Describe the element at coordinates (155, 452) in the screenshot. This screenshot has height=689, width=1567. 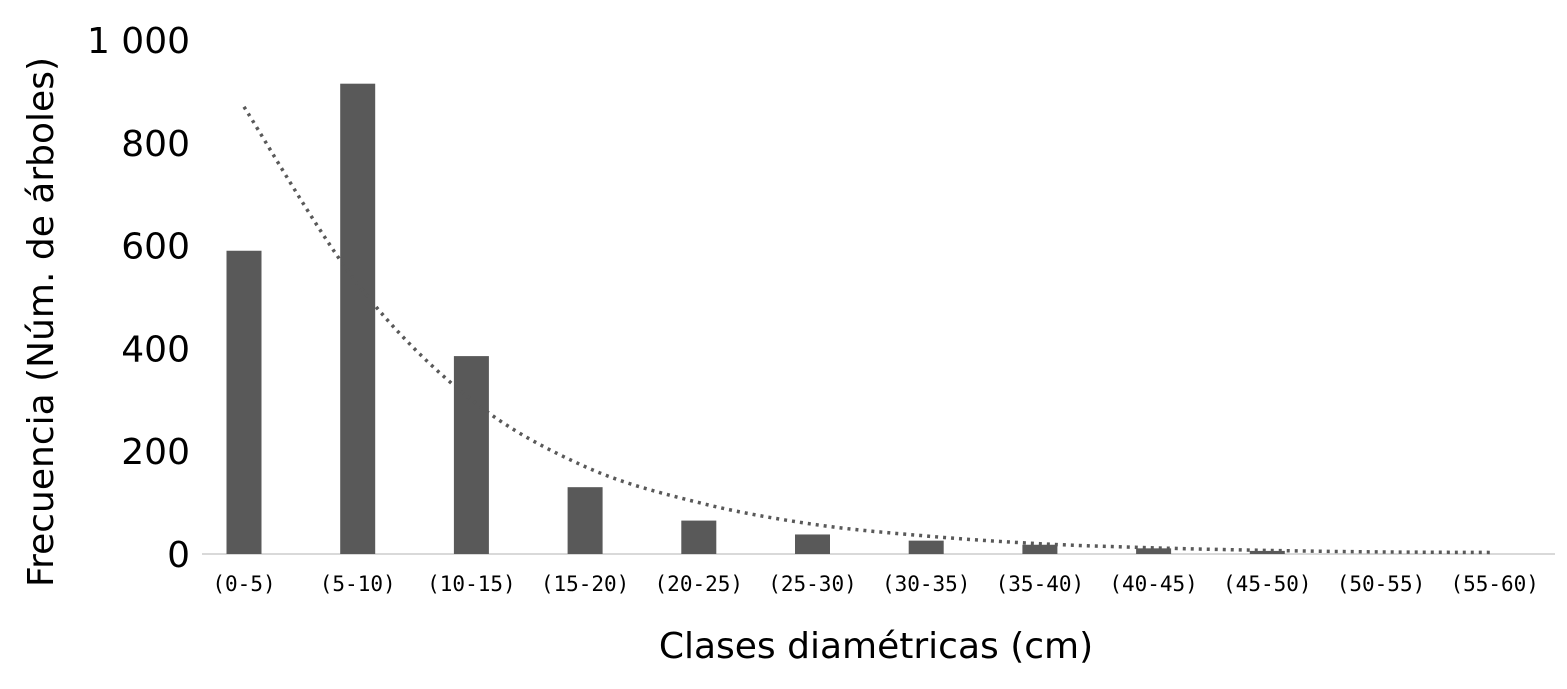
I see `y-tick-label: 200` at that location.